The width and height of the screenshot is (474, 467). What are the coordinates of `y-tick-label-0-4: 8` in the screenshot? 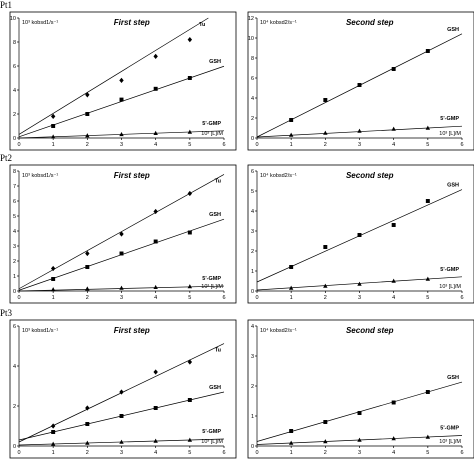 It's located at (14, 43).